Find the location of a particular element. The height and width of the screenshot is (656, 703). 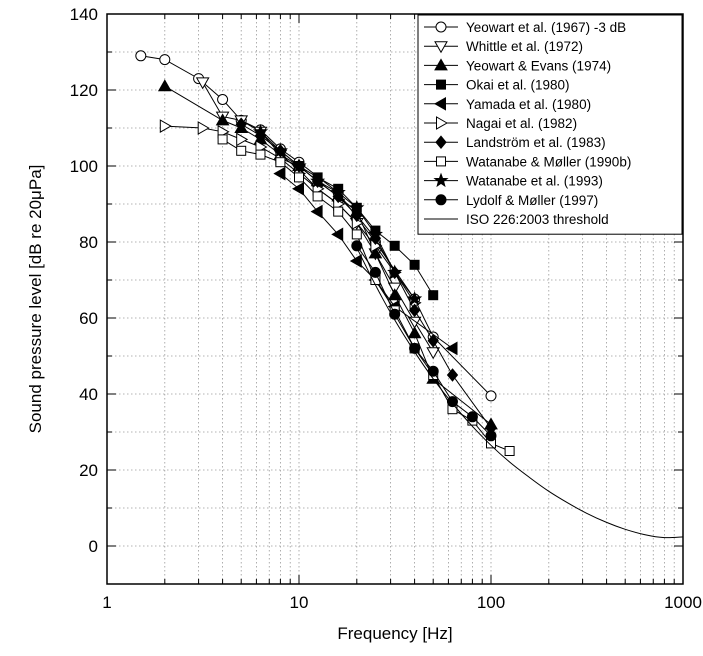

legend-entry: Watanabe et al. (1993) is located at coordinates (513, 180).